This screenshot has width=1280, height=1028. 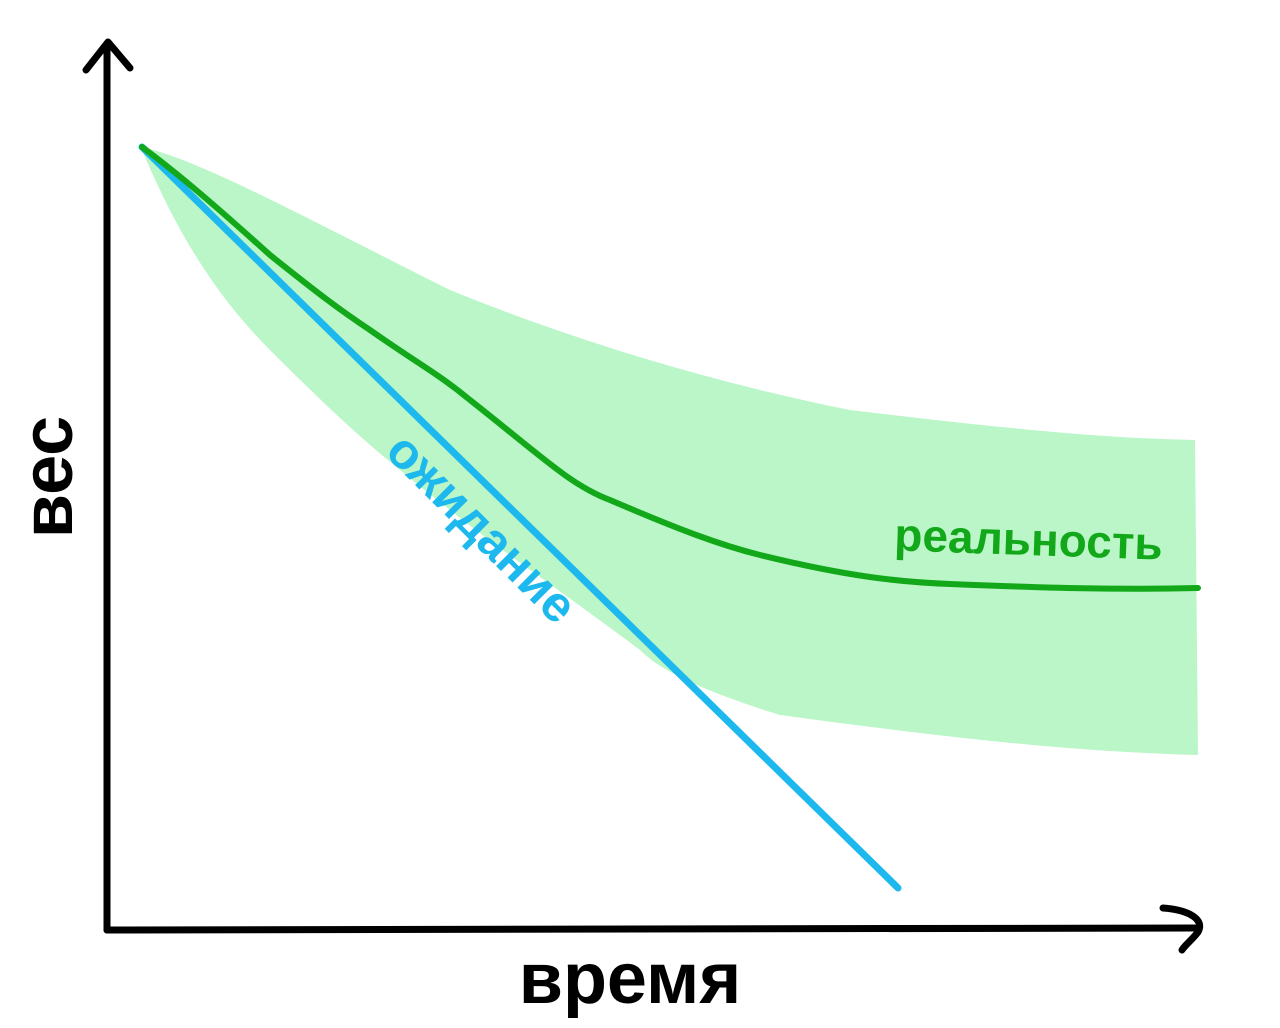 I want to click on x-axis-label: время, so click(x=630, y=979).